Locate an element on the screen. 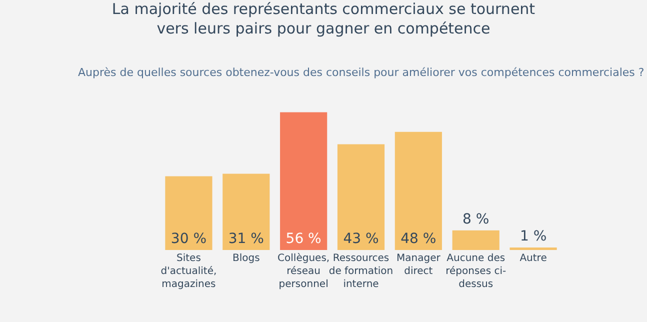  x-tick-label: Ressources de formation interne is located at coordinates (361, 271).